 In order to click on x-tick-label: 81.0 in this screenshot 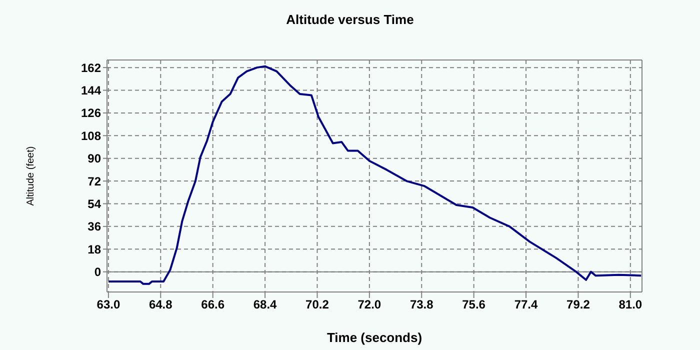, I will do `click(630, 305)`.